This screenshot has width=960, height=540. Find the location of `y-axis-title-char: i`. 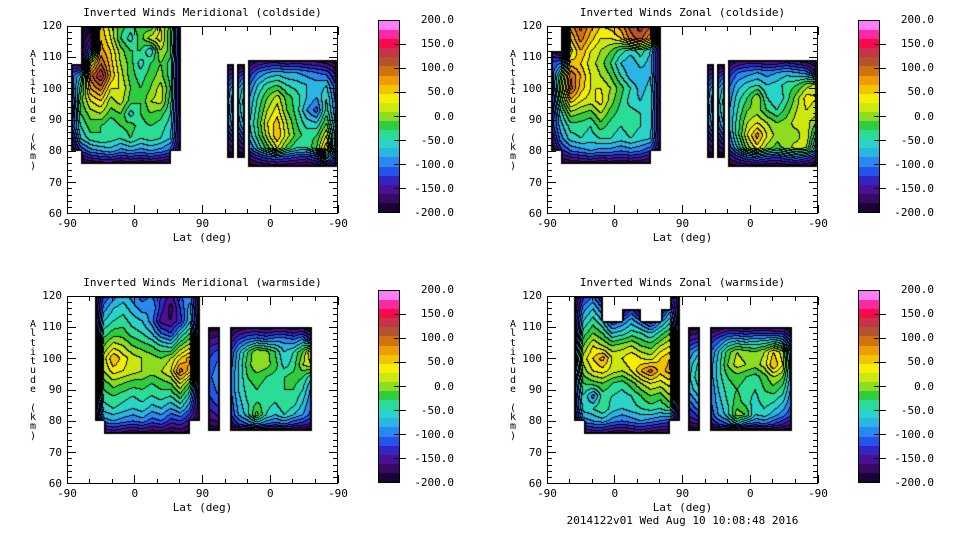

y-axis-title-char: i is located at coordinates (513, 352).